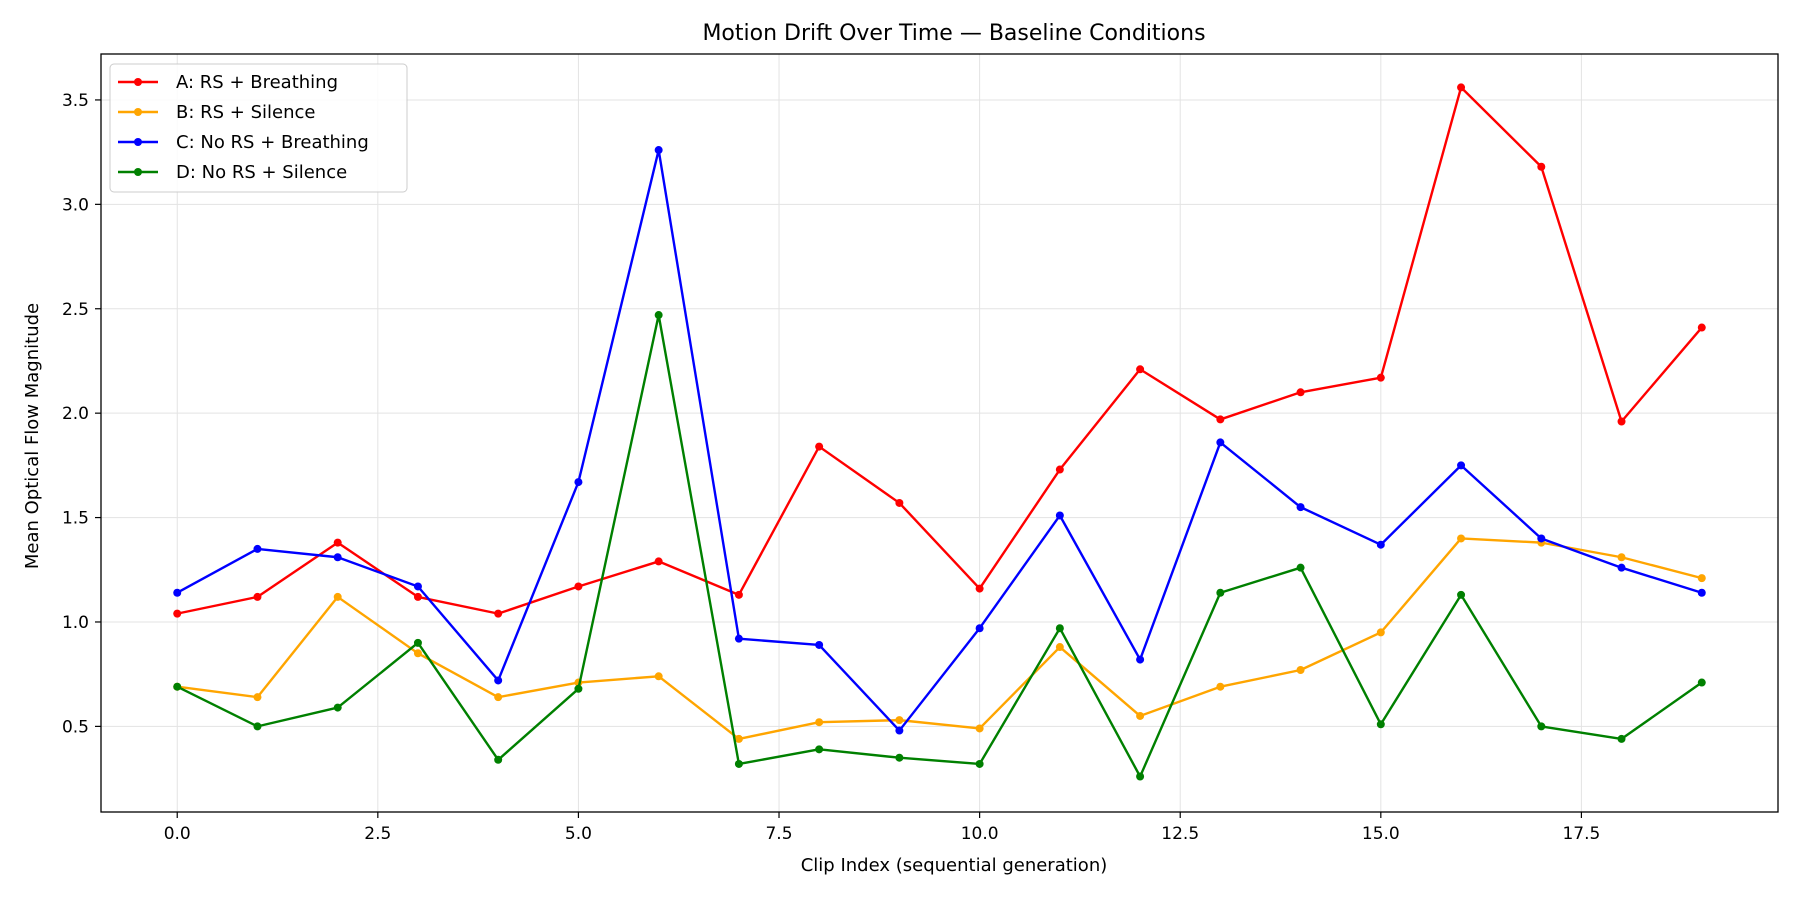 The height and width of the screenshot is (900, 1800). Describe the element at coordinates (75, 519) in the screenshot. I see `y-tick-label: 1.5` at that location.